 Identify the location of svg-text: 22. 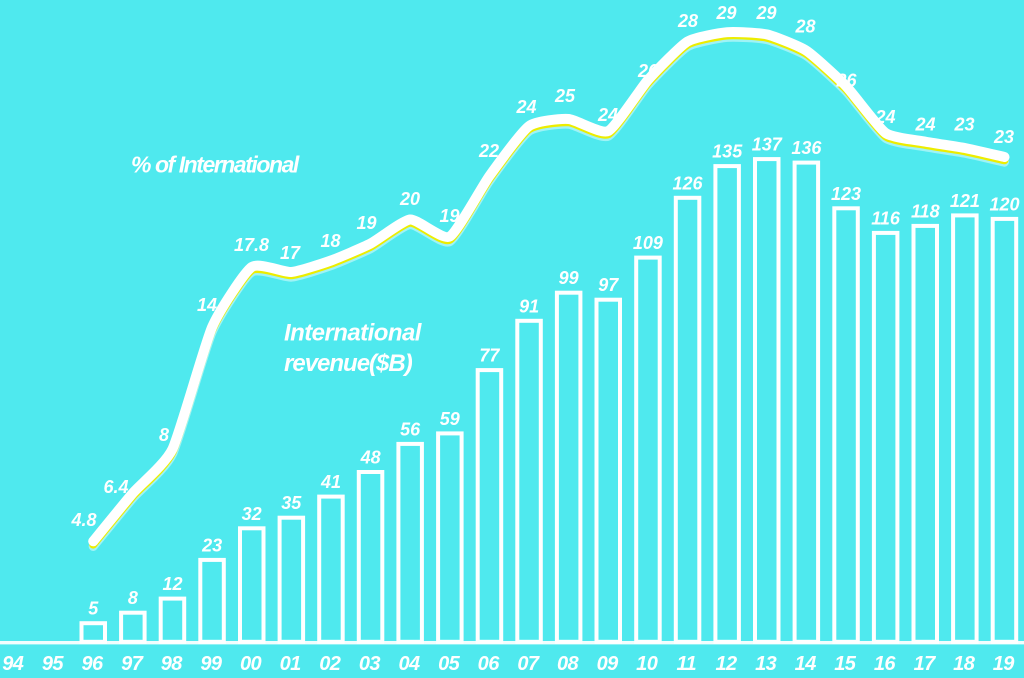
(488, 151).